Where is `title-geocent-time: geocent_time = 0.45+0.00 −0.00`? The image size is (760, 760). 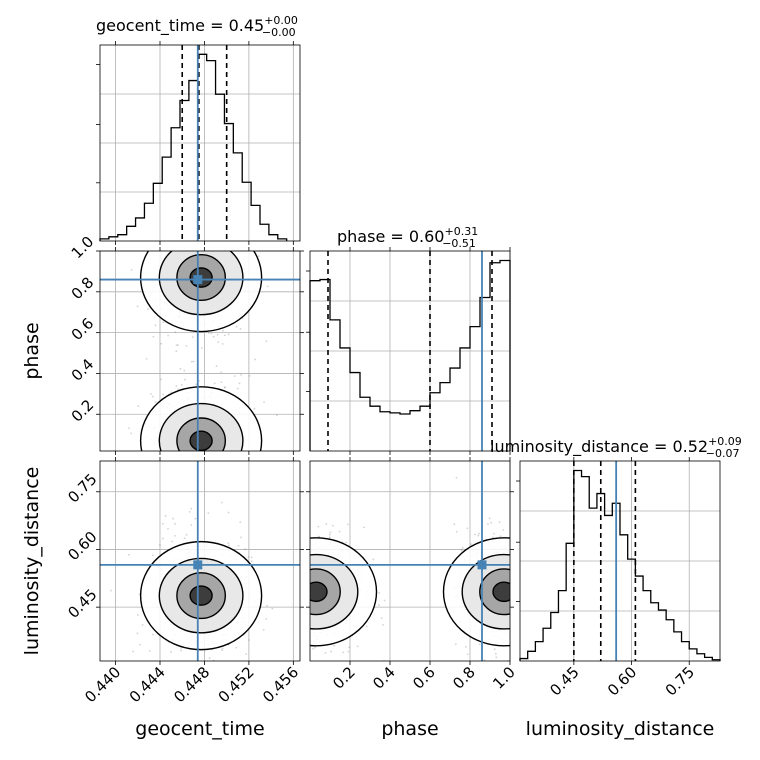
title-geocent-time: geocent_time = 0.45+0.00 −0.00 is located at coordinates (197, 26).